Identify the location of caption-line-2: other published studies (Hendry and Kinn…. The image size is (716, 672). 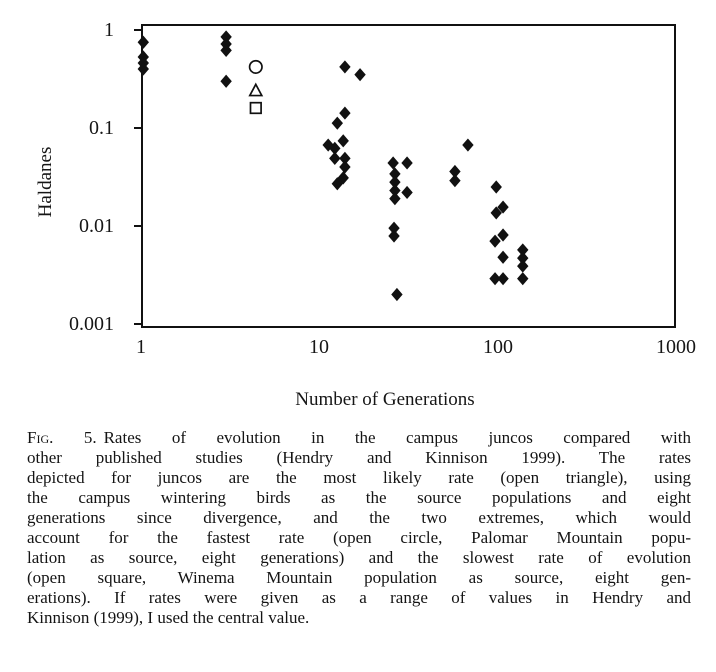
(359, 457).